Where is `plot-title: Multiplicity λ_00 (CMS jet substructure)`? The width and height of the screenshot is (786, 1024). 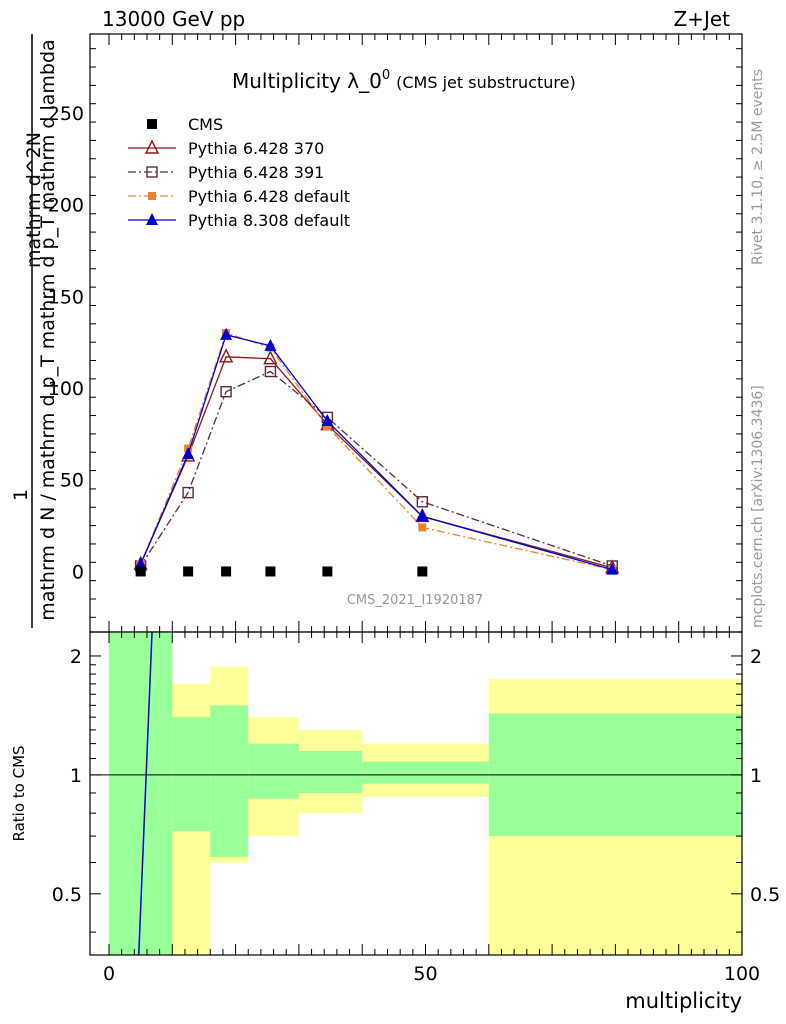
plot-title: Multiplicity λ_00 (CMS jet substructure) is located at coordinates (404, 80).